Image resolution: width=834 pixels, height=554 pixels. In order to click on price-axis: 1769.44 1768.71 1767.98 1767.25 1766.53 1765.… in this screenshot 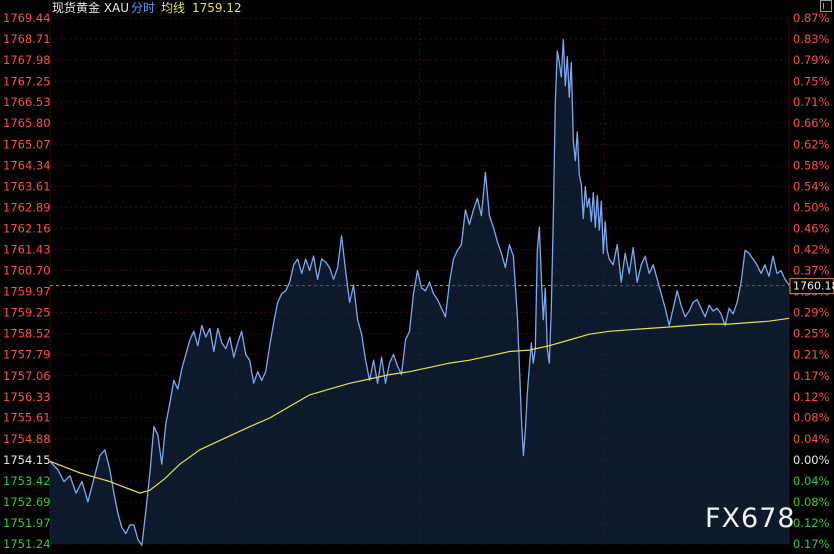, I will do `click(27, 281)`.